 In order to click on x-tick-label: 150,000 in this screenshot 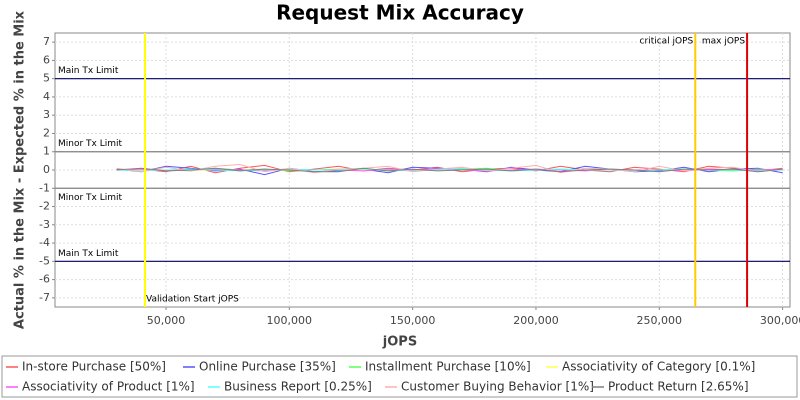, I will do `click(413, 320)`.